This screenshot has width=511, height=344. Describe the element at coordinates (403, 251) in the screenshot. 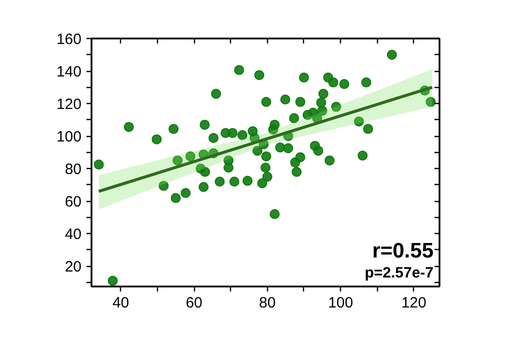

I see `annotation: r=0.55` at that location.